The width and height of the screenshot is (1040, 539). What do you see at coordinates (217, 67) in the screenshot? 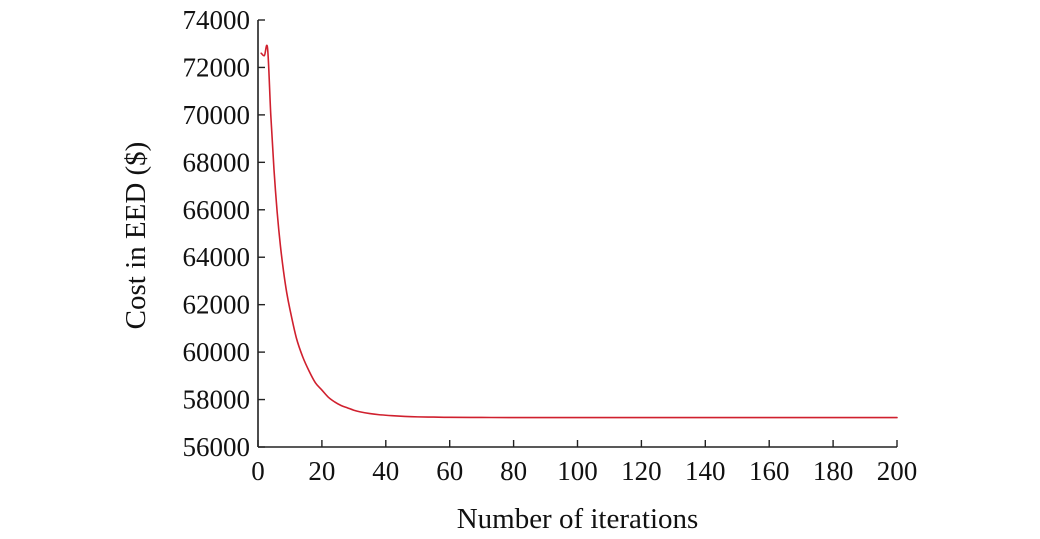
I see `y-tick-label: 72000` at bounding box center [217, 67].